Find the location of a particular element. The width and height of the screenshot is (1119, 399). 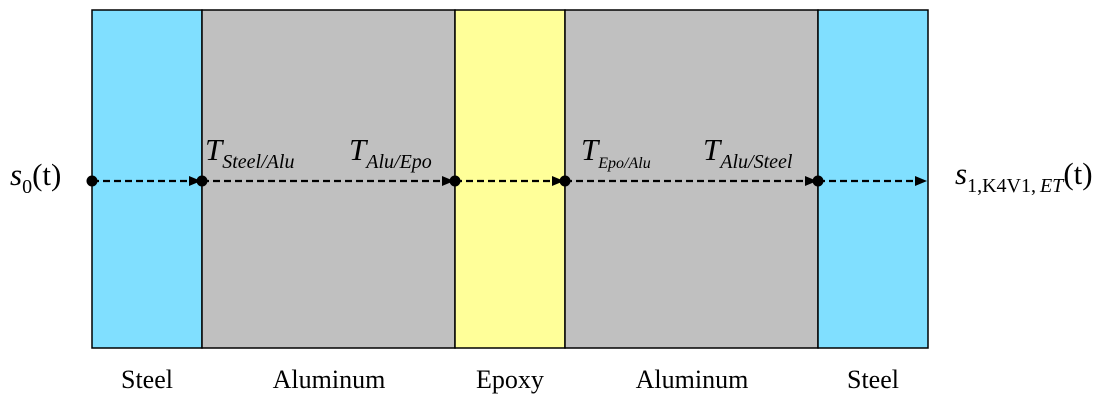

interface-dot-alu-epo is located at coordinates (455, 181).